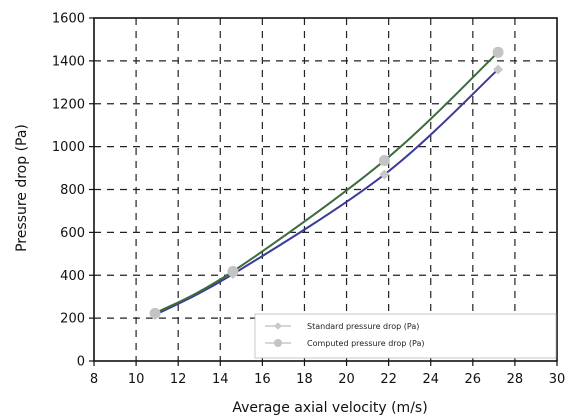  What do you see at coordinates (68, 19) in the screenshot?
I see `y-tick-label: 1600` at bounding box center [68, 19].